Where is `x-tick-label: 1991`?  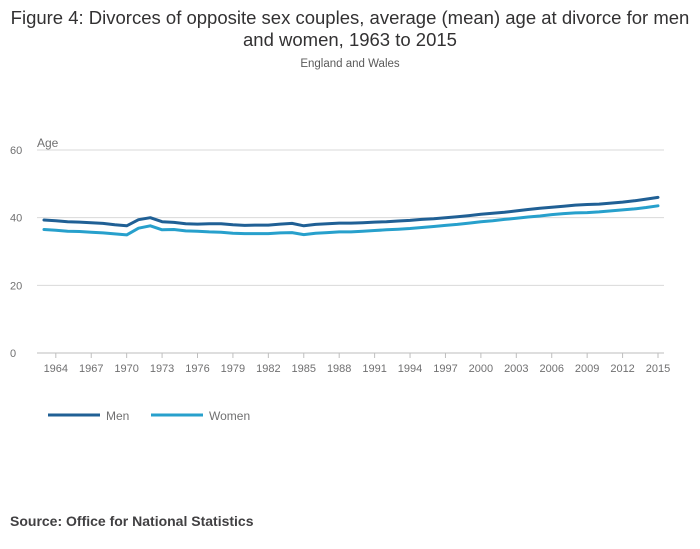 x-tick-label: 1991 is located at coordinates (374, 369).